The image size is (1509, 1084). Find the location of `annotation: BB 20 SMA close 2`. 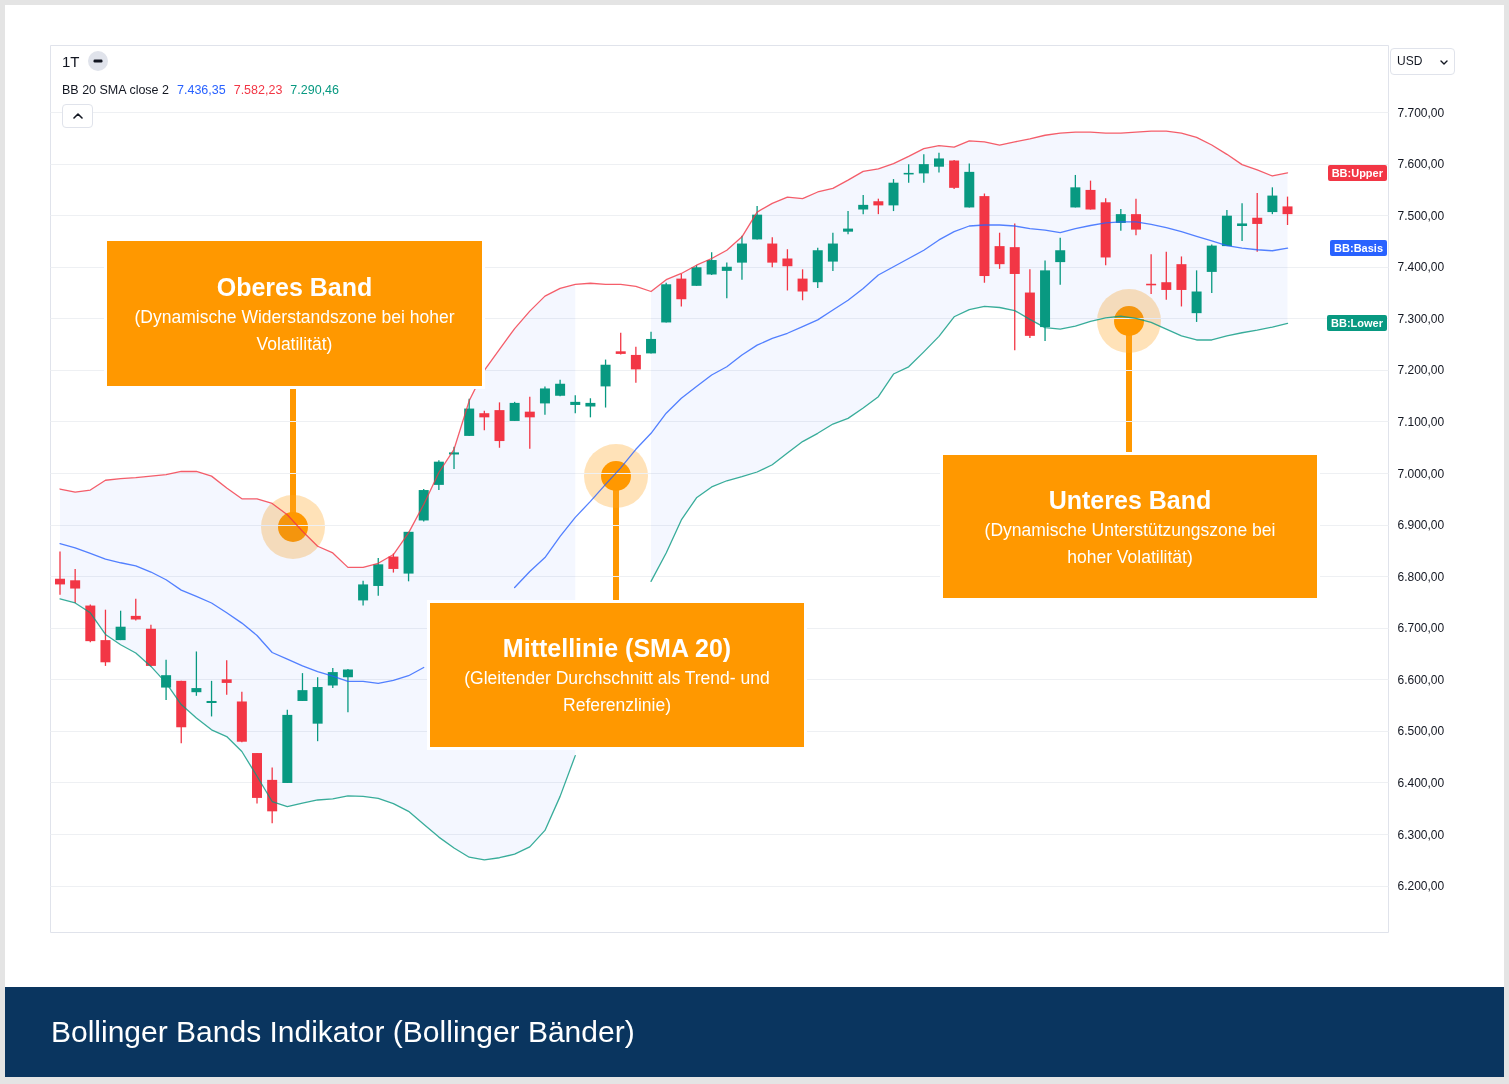

annotation: BB 20 SMA close 2 is located at coordinates (116, 90).